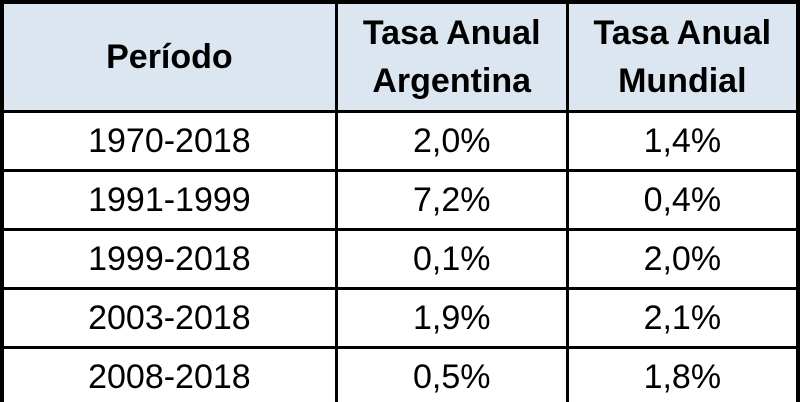 This screenshot has width=800, height=402. What do you see at coordinates (451, 200) in the screenshot?
I see `argentina-rate-cell: 7,2%` at bounding box center [451, 200].